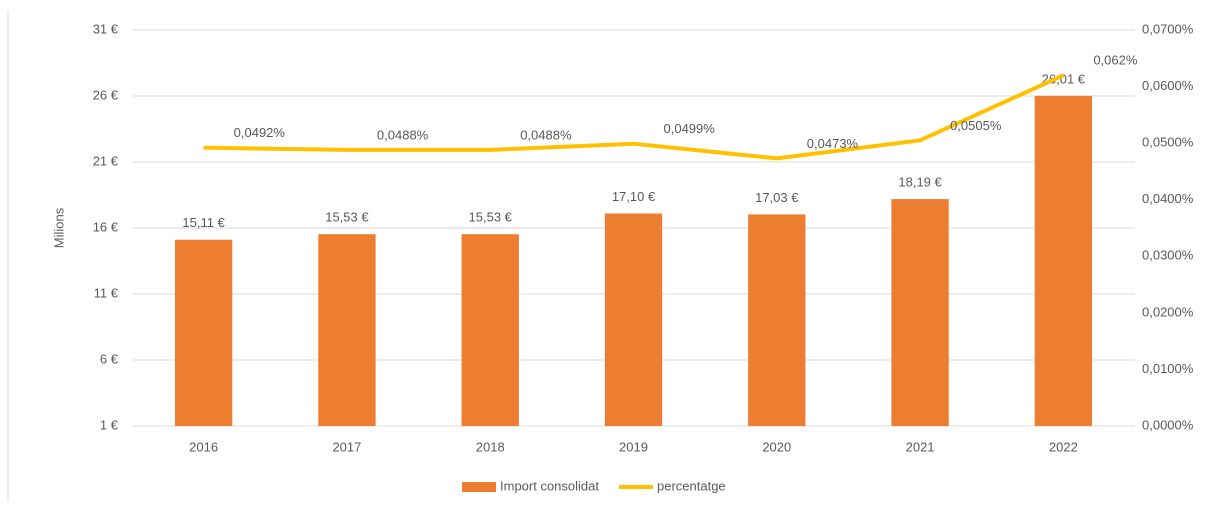  Describe the element at coordinates (920, 446) in the screenshot. I see `x-tick-label: 2021` at that location.